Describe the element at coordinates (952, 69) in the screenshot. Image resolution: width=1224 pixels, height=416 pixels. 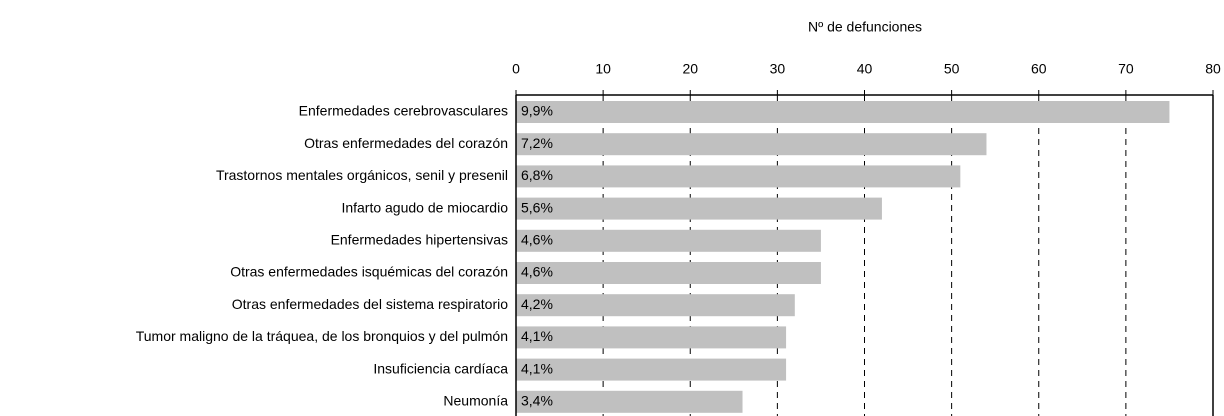
I see `x-tick-label: 50` at that location.